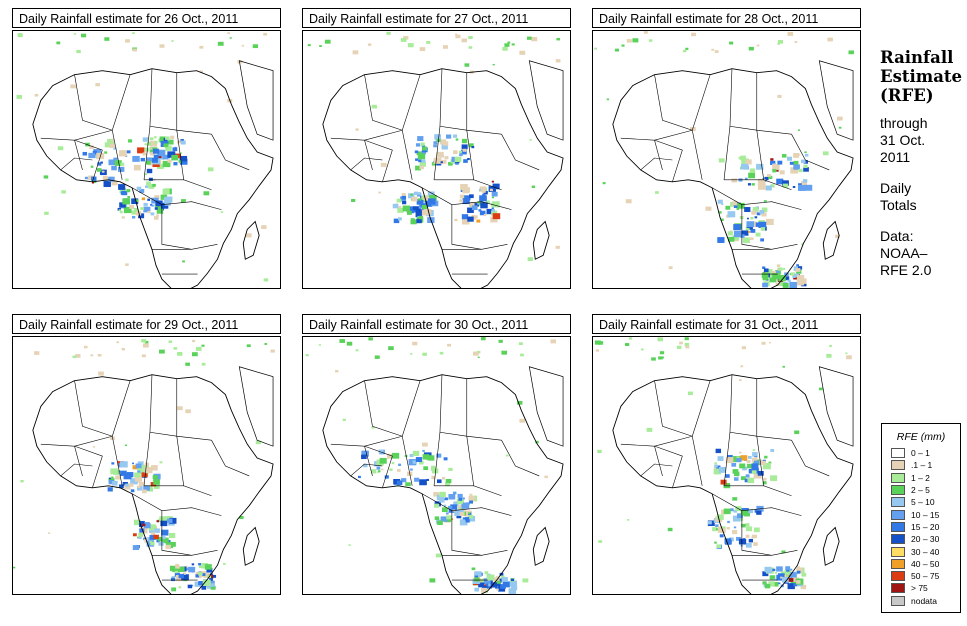 The width and height of the screenshot is (967, 626). What do you see at coordinates (898, 576) in the screenshot?
I see `legend-swatch` at bounding box center [898, 576].